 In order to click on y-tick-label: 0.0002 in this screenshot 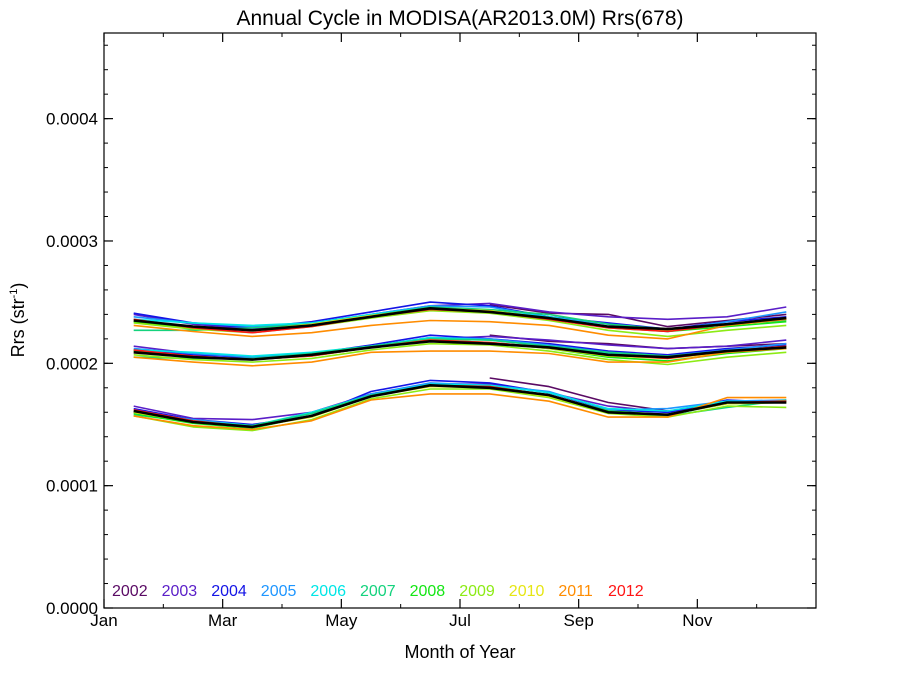, I will do `click(72, 363)`.